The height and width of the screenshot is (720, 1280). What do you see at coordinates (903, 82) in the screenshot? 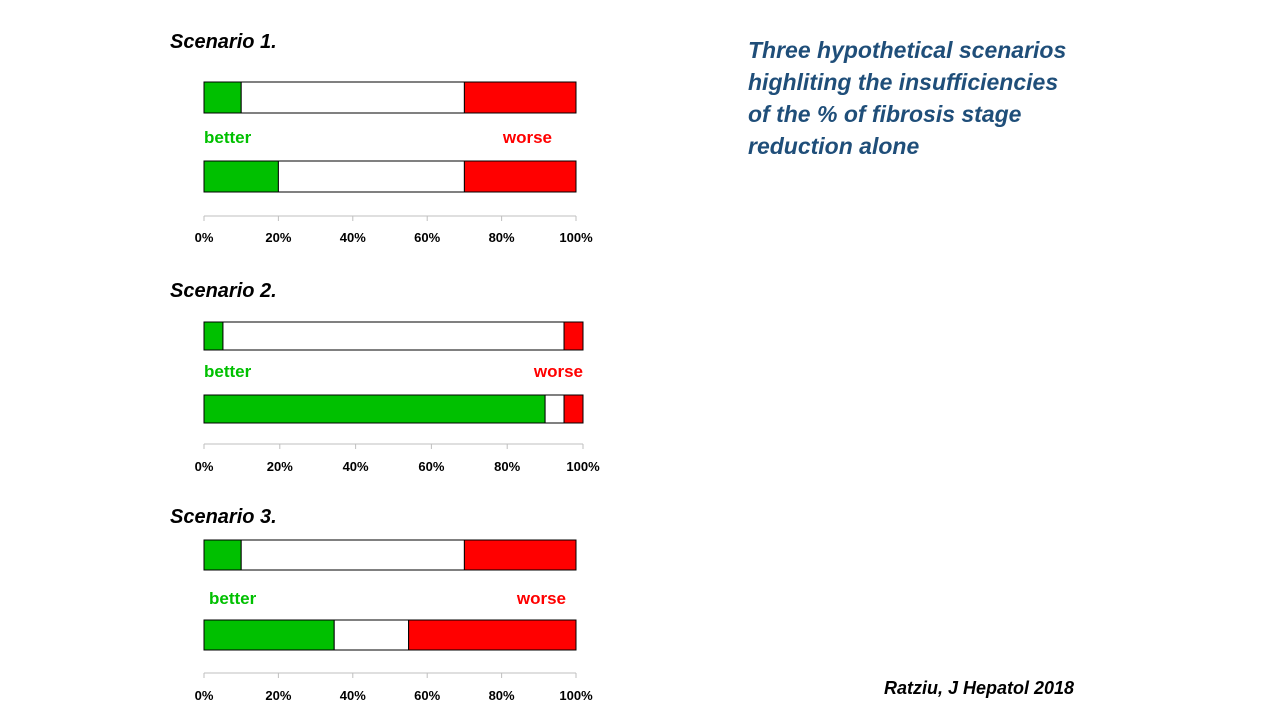
I see `heading-line-2: highliting the insufficiencies` at bounding box center [903, 82].